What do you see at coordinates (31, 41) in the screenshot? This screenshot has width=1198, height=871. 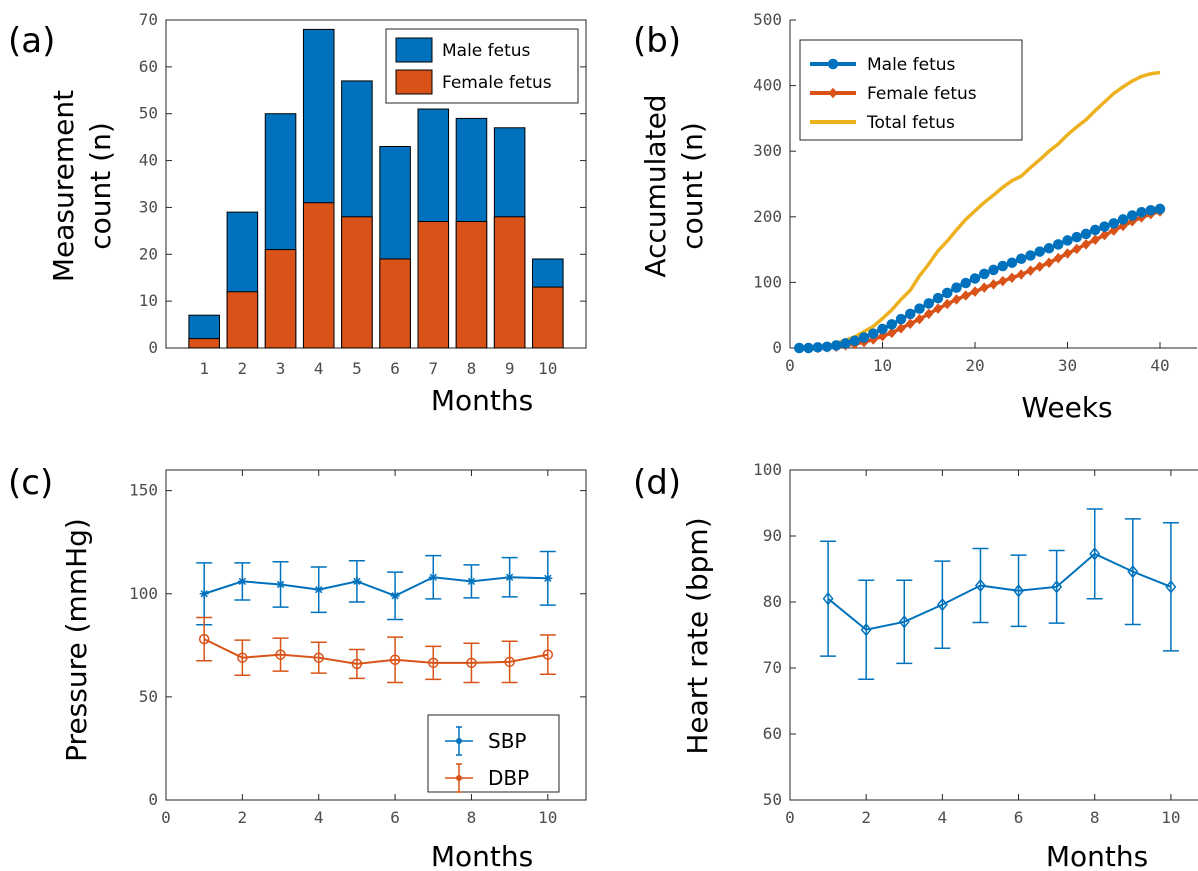 I see `panel-a-label: (a)` at bounding box center [31, 41].